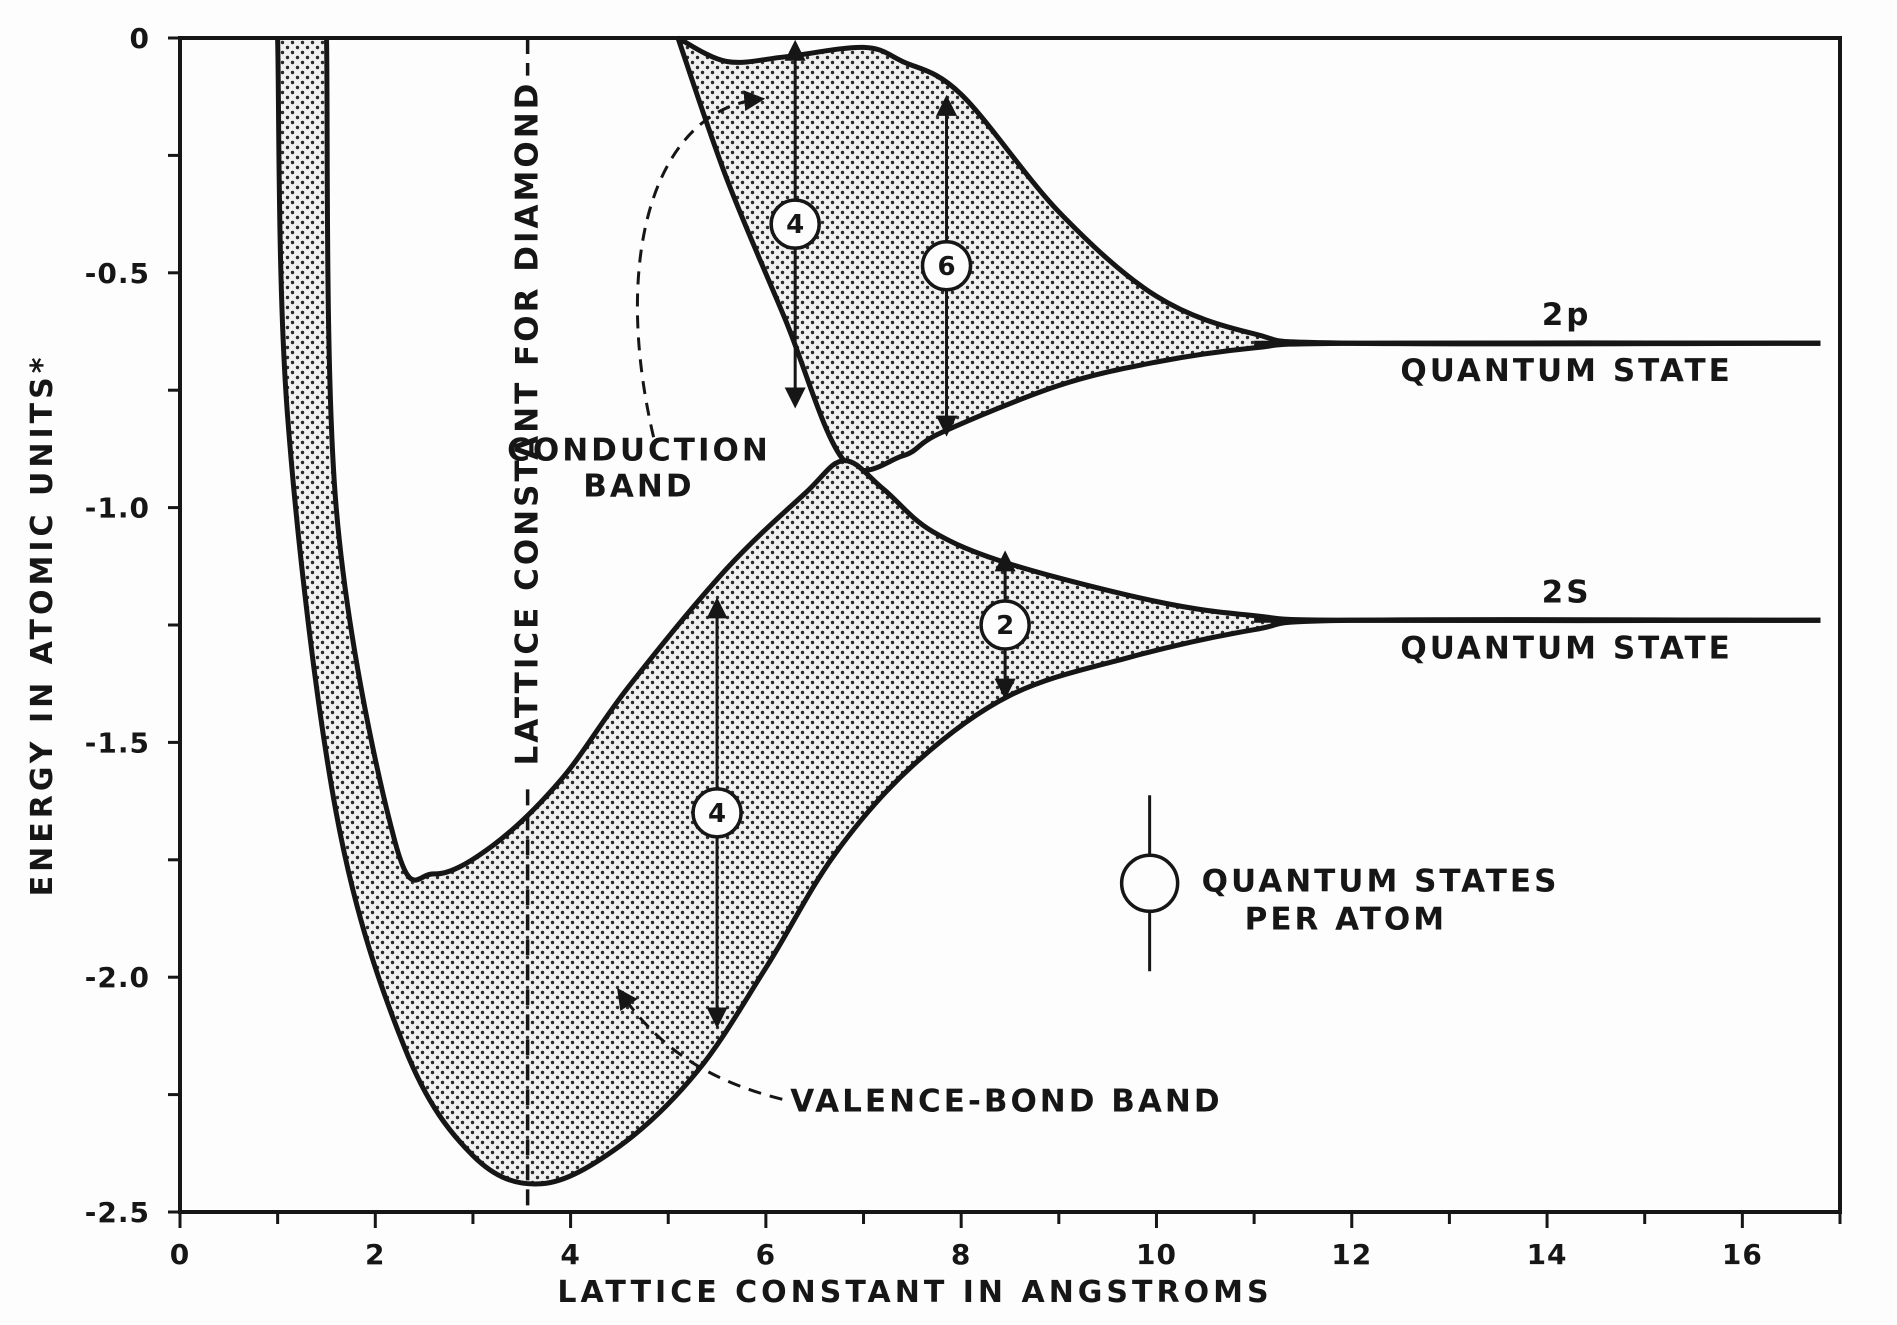  I want to click on x-tick-label: 6, so click(766, 1254).